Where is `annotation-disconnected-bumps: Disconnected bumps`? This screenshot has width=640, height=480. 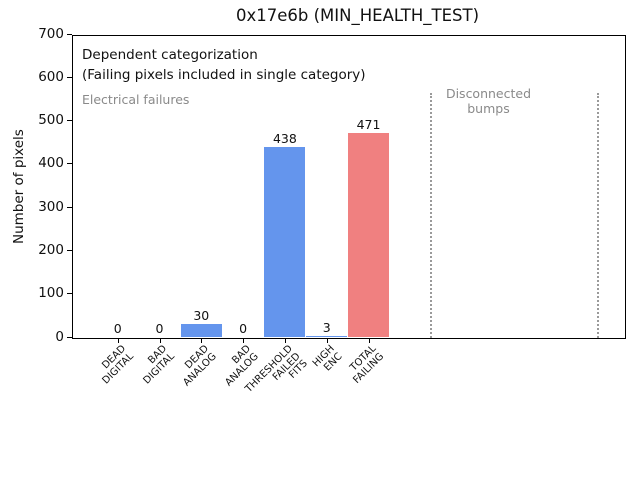 annotation-disconnected-bumps: Disconnected bumps is located at coordinates (488, 101).